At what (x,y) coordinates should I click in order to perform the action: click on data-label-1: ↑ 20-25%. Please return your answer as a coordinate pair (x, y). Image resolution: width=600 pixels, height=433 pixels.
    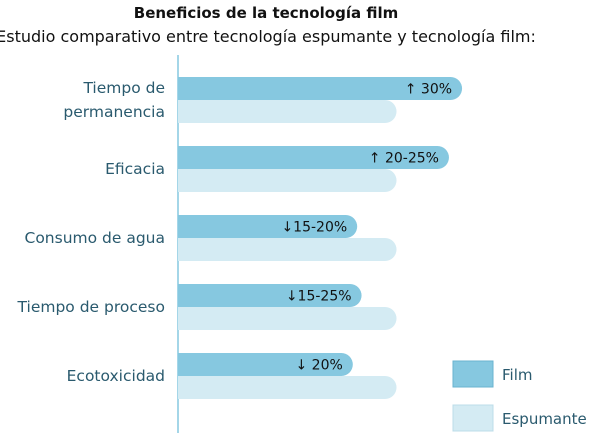
    Looking at the image, I should click on (404, 159).